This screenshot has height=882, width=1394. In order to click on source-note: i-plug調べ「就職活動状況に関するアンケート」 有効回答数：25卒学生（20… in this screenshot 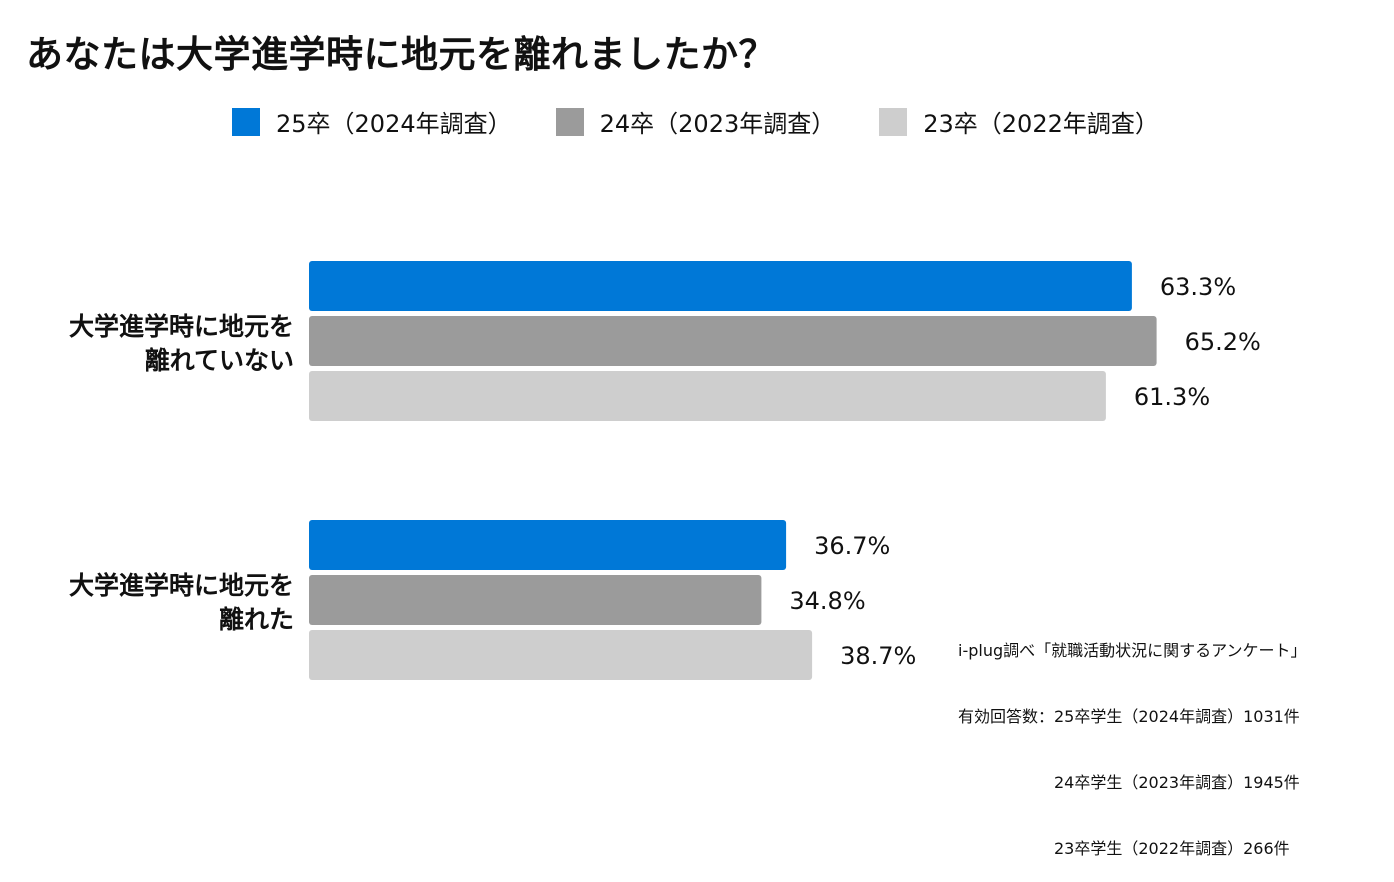, I will do `click(1132, 739)`.